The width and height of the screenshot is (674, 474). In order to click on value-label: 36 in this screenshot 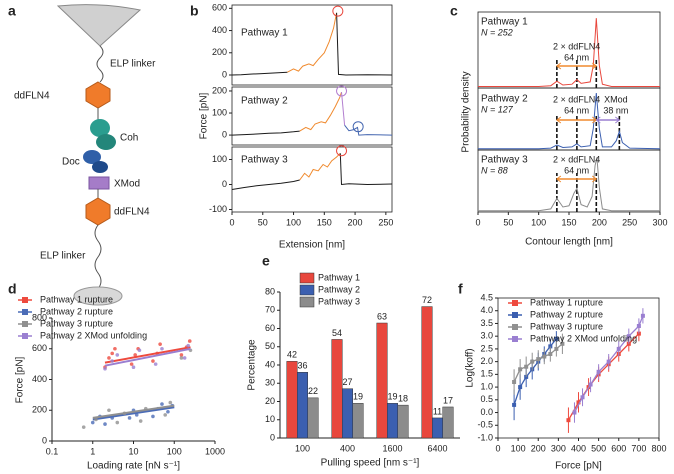, I will do `click(302, 366)`.